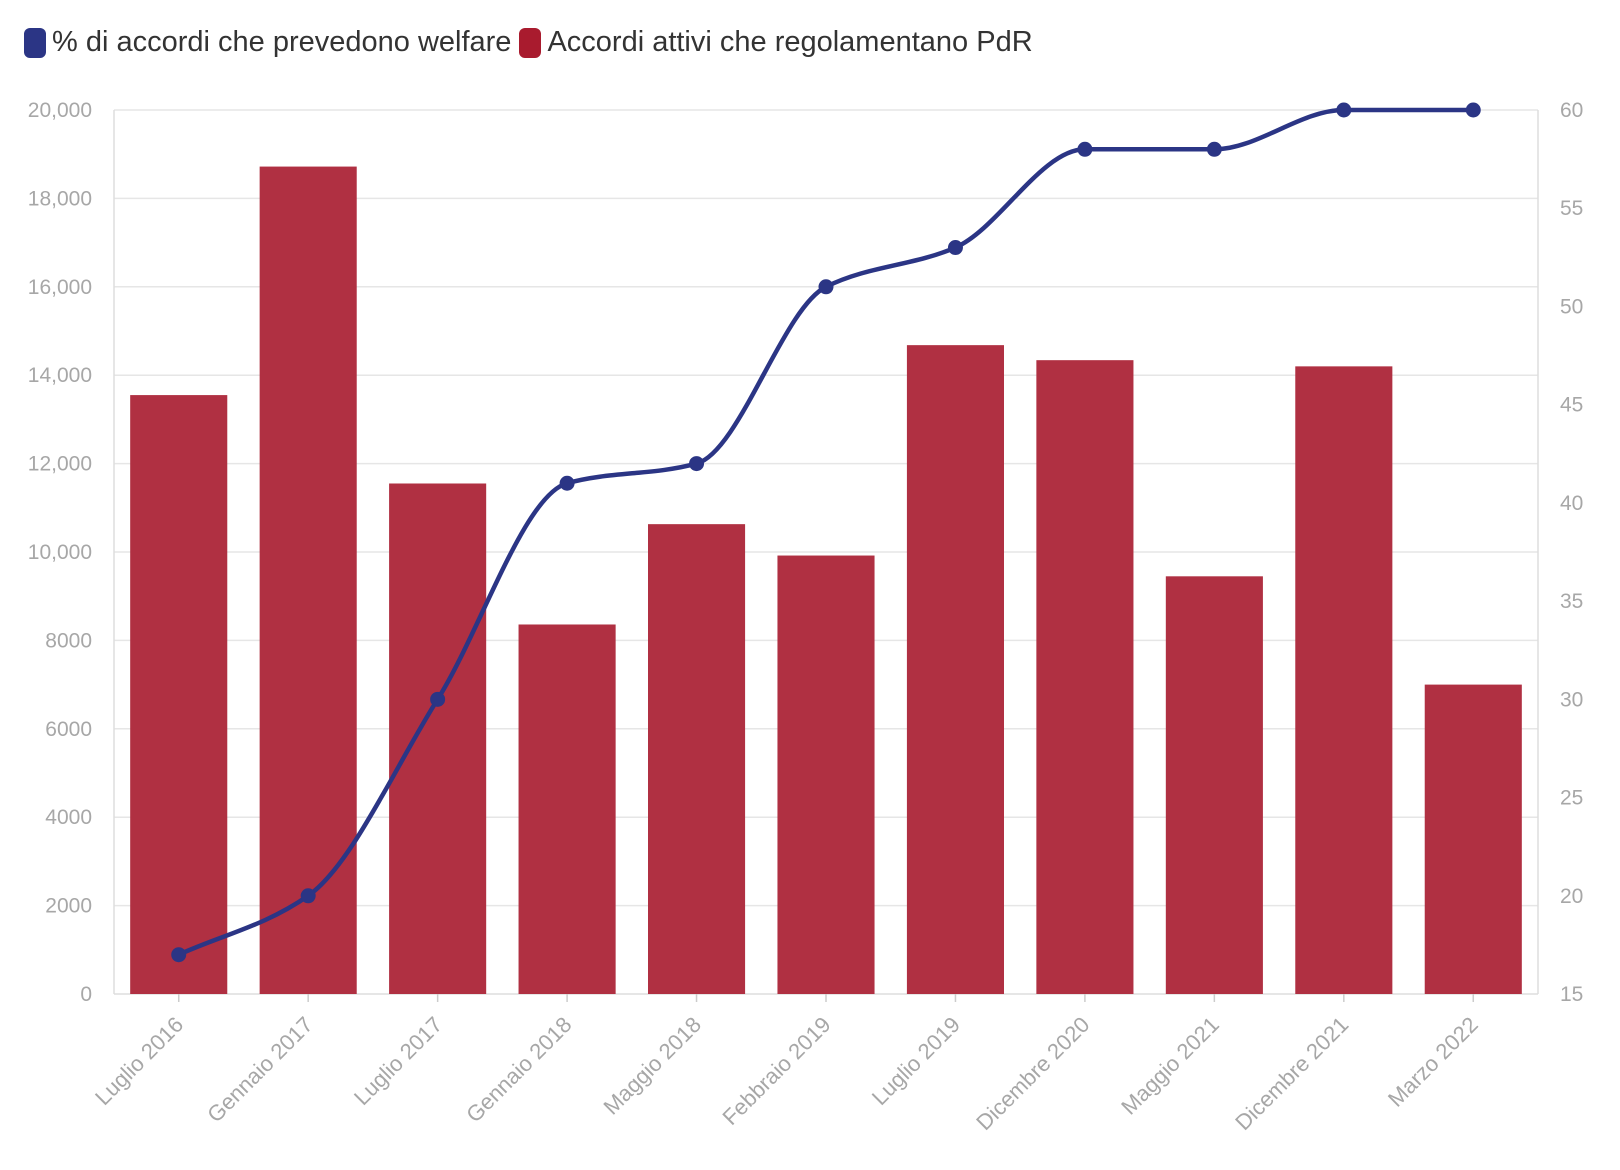 The height and width of the screenshot is (1170, 1620). I want to click on x-tick-label: Marzo 2022, so click(1433, 1062).